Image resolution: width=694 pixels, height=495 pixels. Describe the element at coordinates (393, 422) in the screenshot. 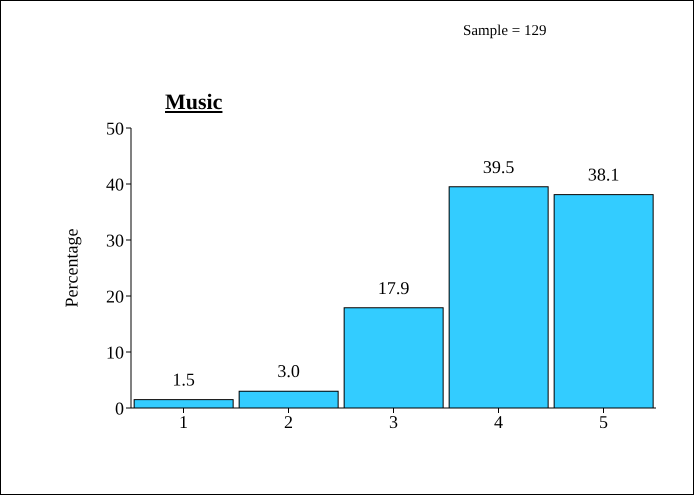

I see `x-tick-label: 3` at that location.